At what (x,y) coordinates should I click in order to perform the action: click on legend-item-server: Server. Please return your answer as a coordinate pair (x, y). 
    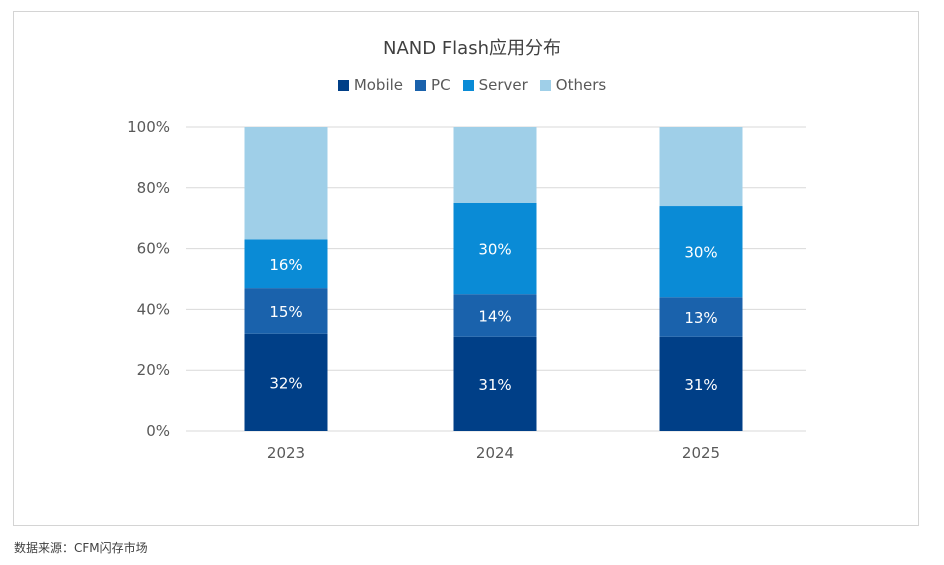
    Looking at the image, I should click on (495, 85).